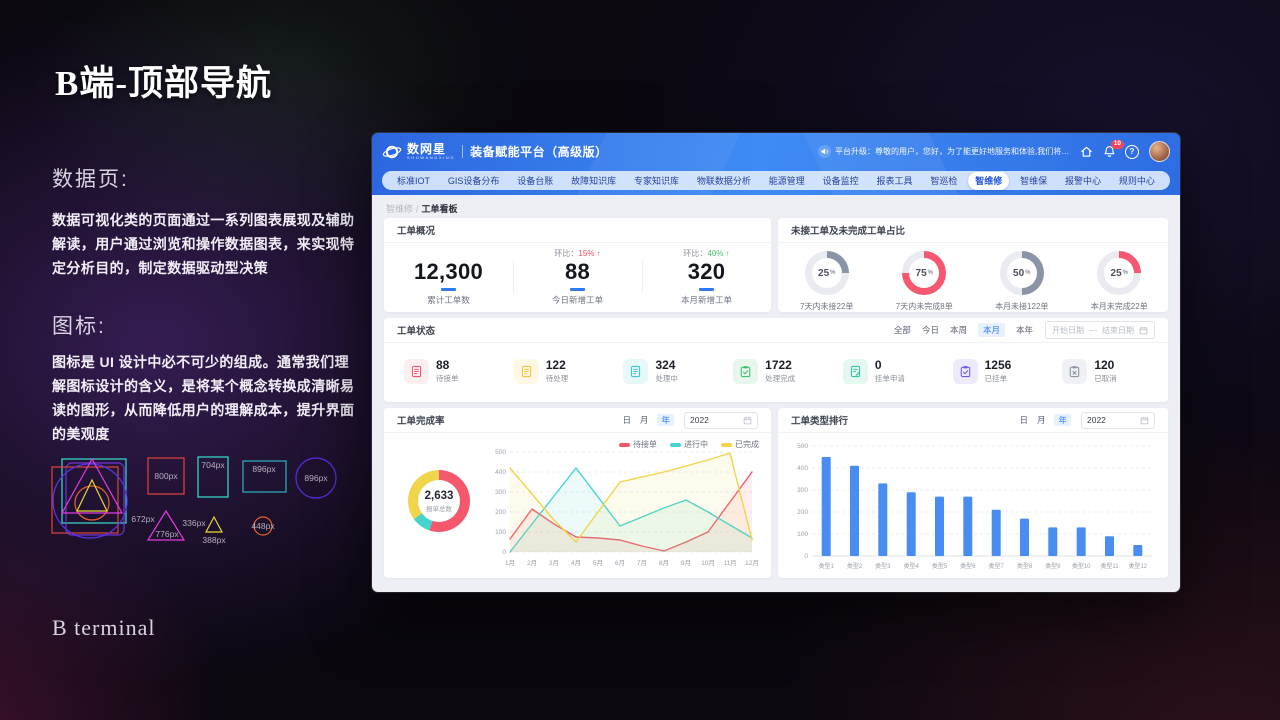  I want to click on svg-text: 1月, so click(510, 563).